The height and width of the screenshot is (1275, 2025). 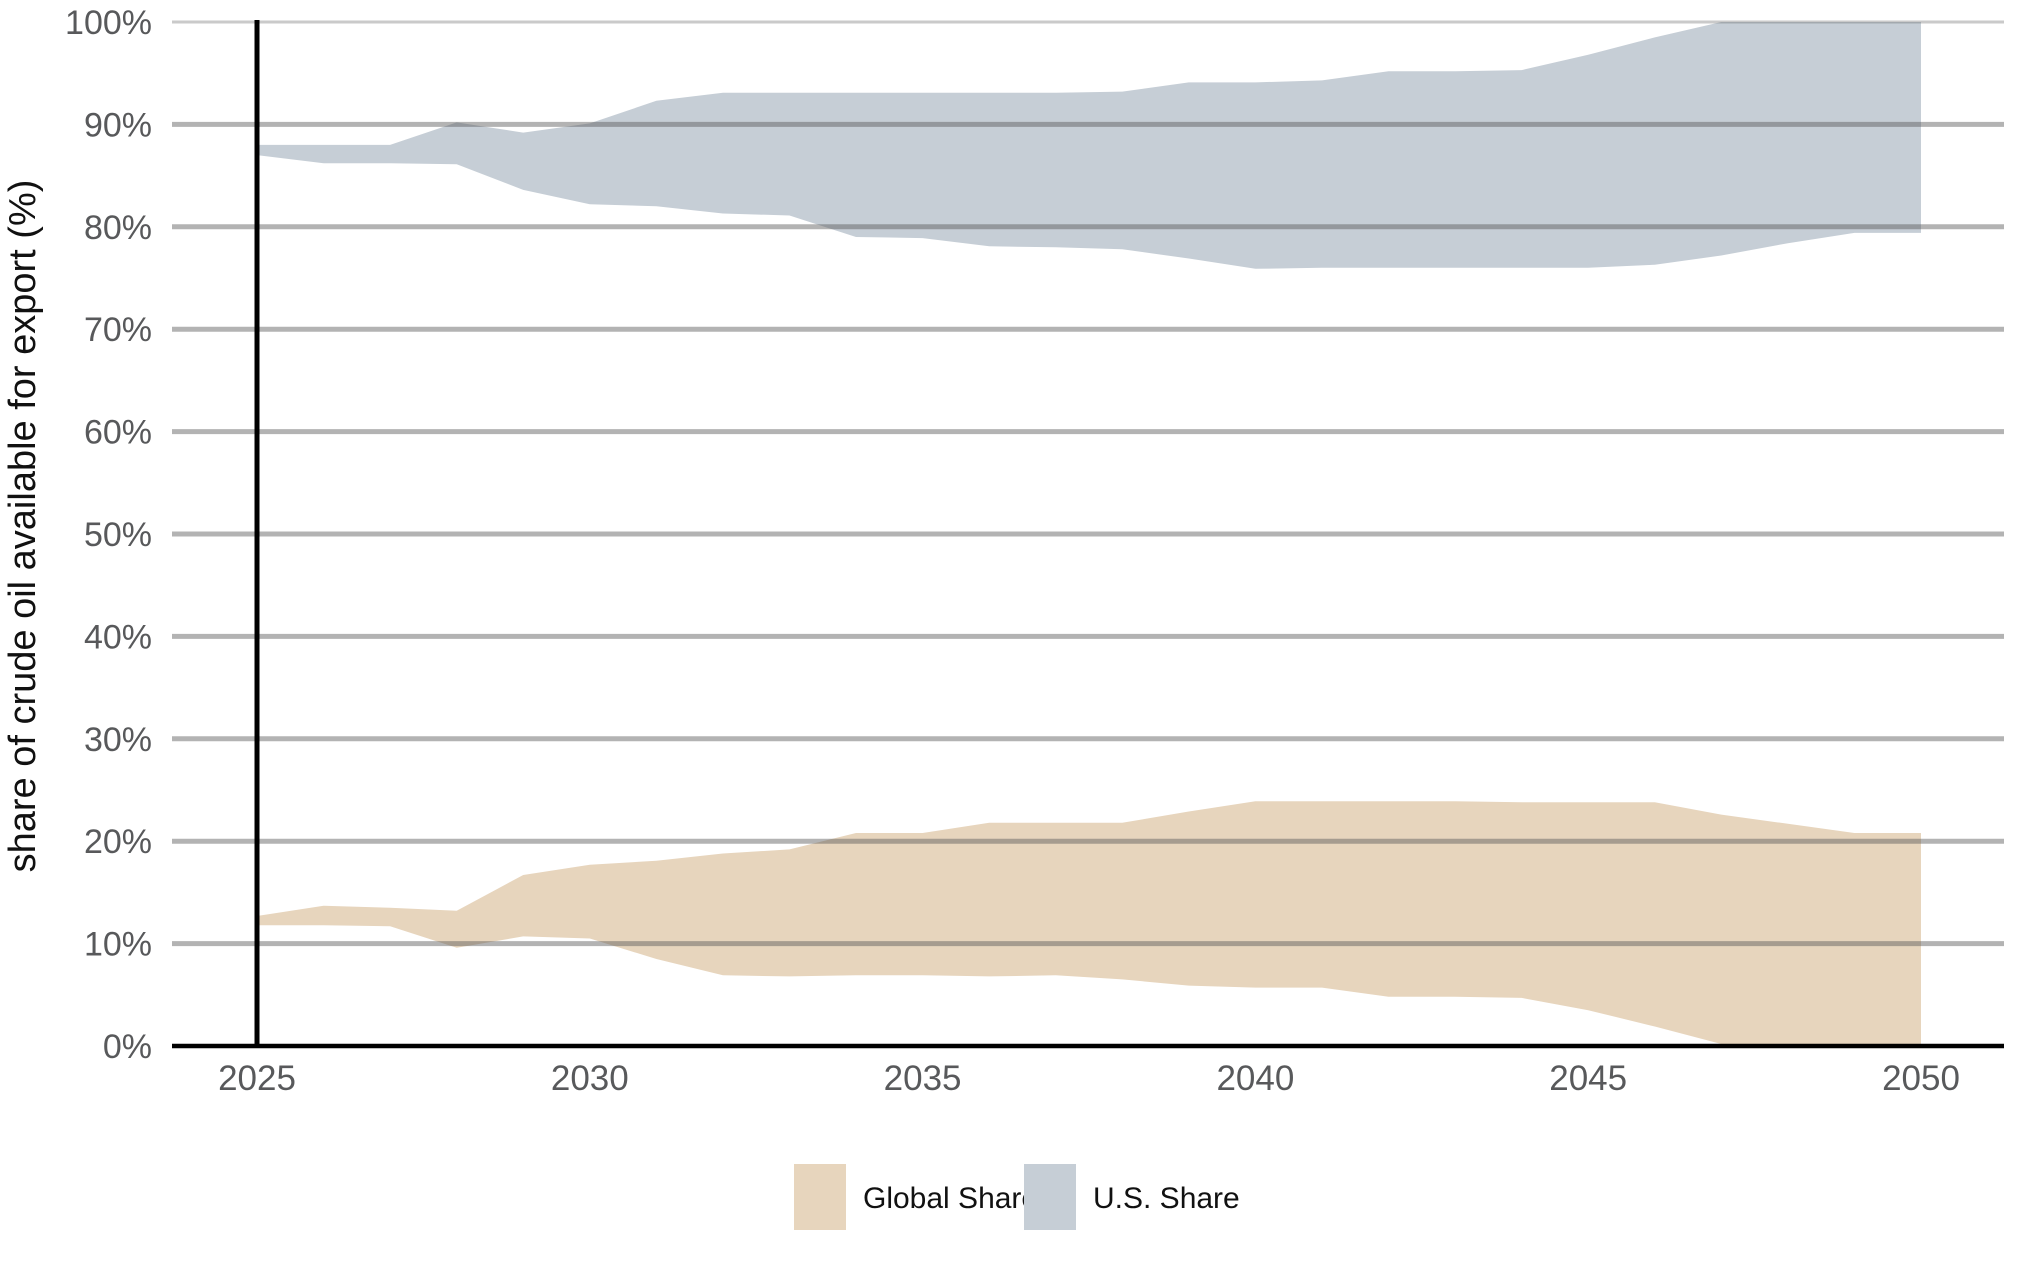 I want to click on y-tick-label-40: 40%, so click(x=118, y=637).